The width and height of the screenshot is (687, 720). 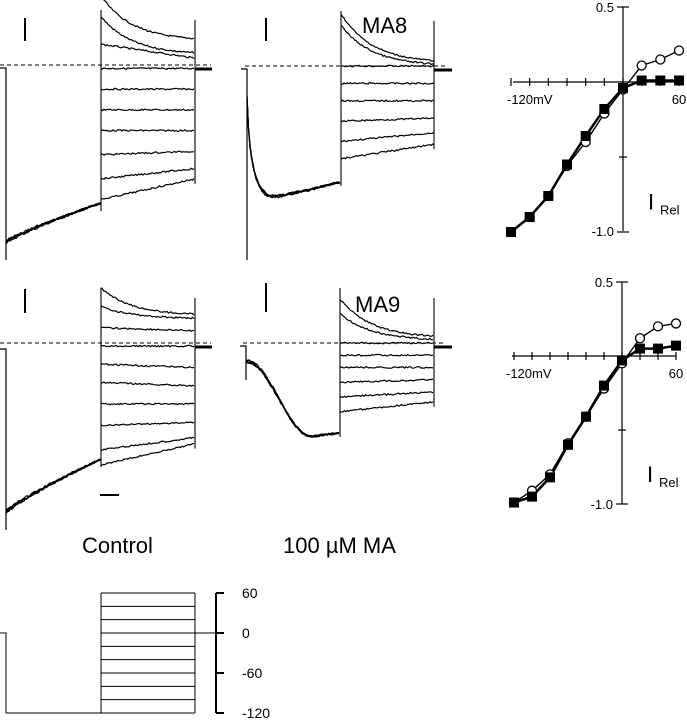 I want to click on protocol-steps, so click(x=110, y=653).